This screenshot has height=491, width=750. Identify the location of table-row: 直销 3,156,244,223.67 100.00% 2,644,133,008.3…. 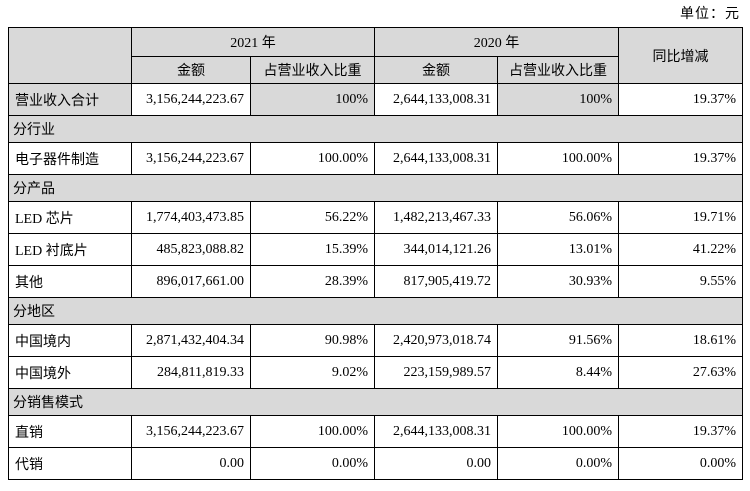
(375, 431).